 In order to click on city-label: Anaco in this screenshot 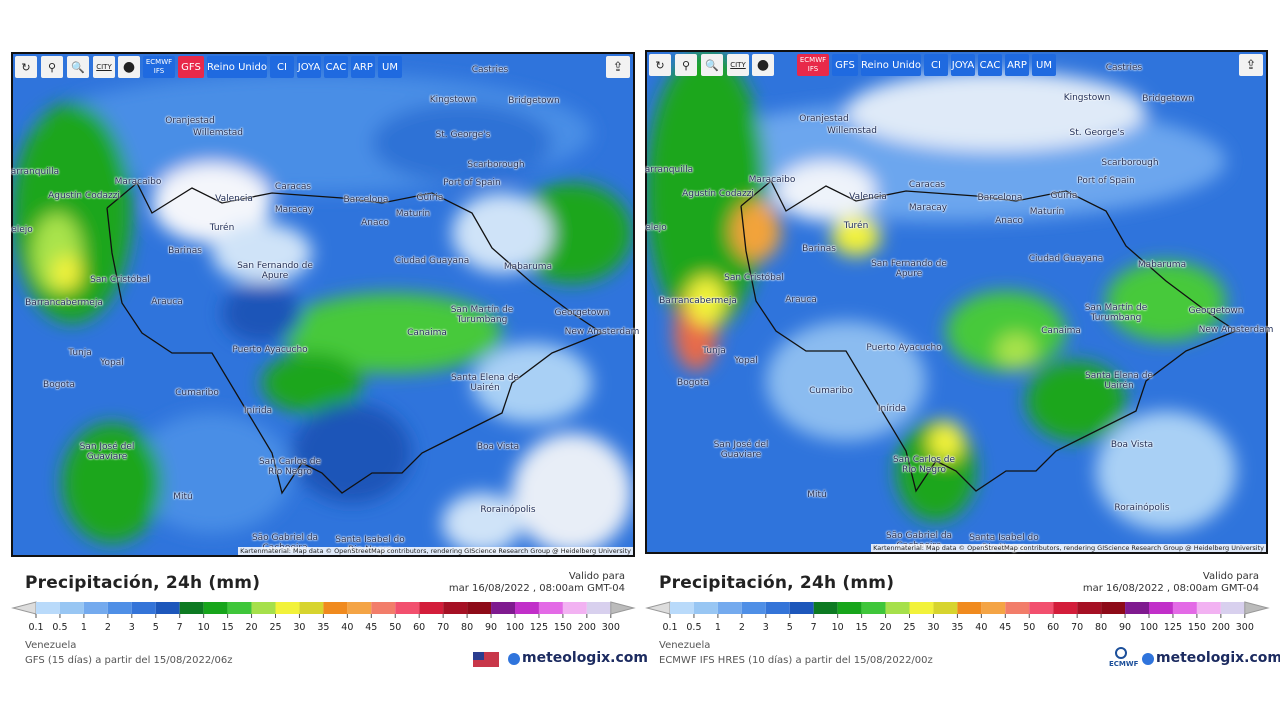, I will do `click(375, 223)`.